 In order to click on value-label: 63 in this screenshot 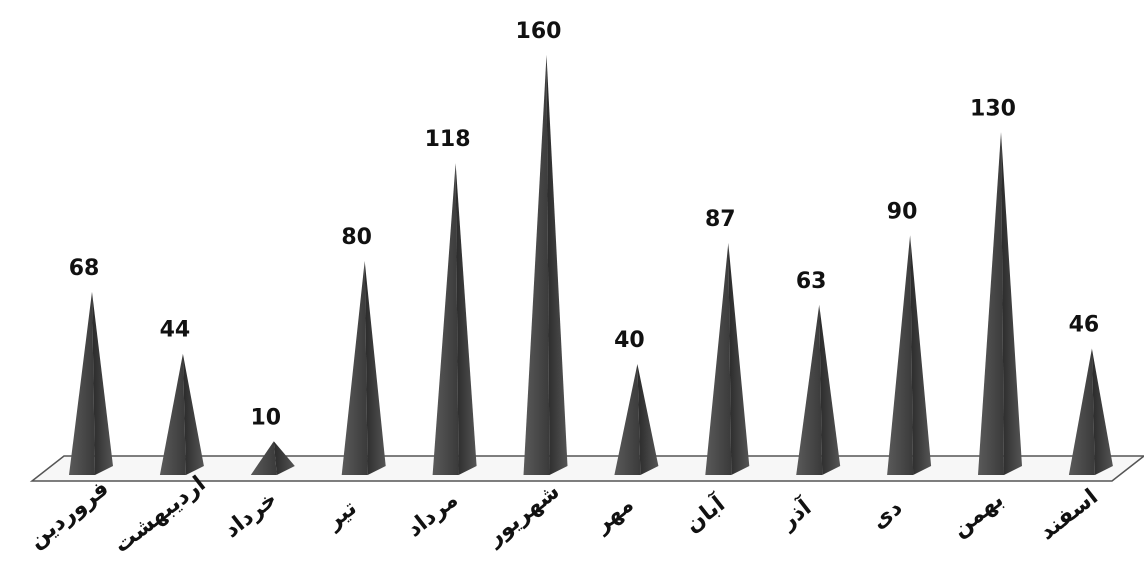, I will do `click(811, 281)`.